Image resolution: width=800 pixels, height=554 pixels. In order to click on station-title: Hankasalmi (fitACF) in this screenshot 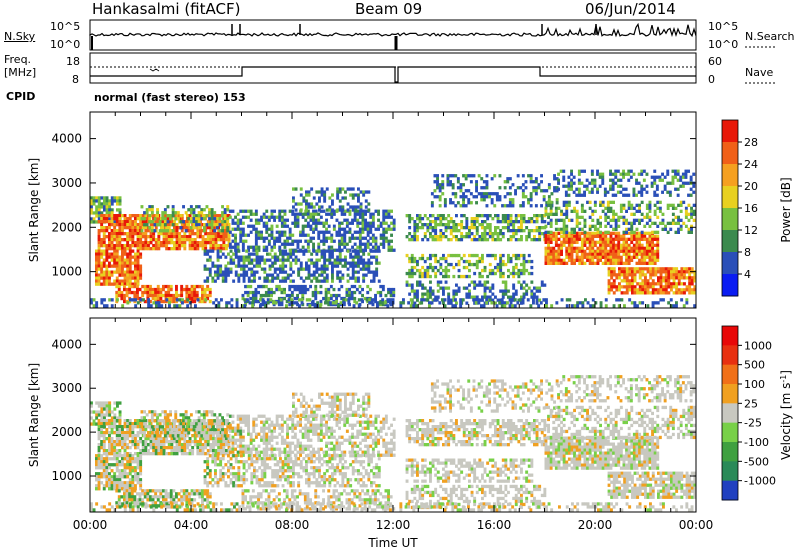, I will do `click(166, 9)`.